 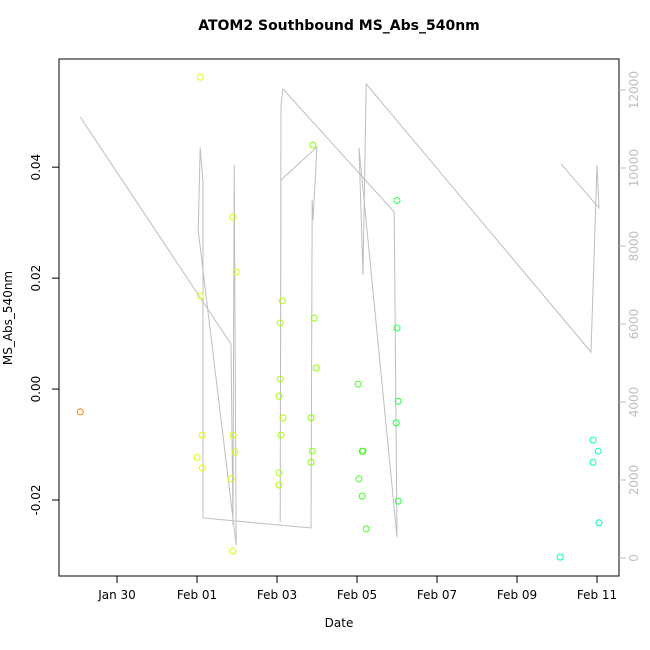 I want to click on x-tick-label: Feb 11, so click(x=597, y=595).